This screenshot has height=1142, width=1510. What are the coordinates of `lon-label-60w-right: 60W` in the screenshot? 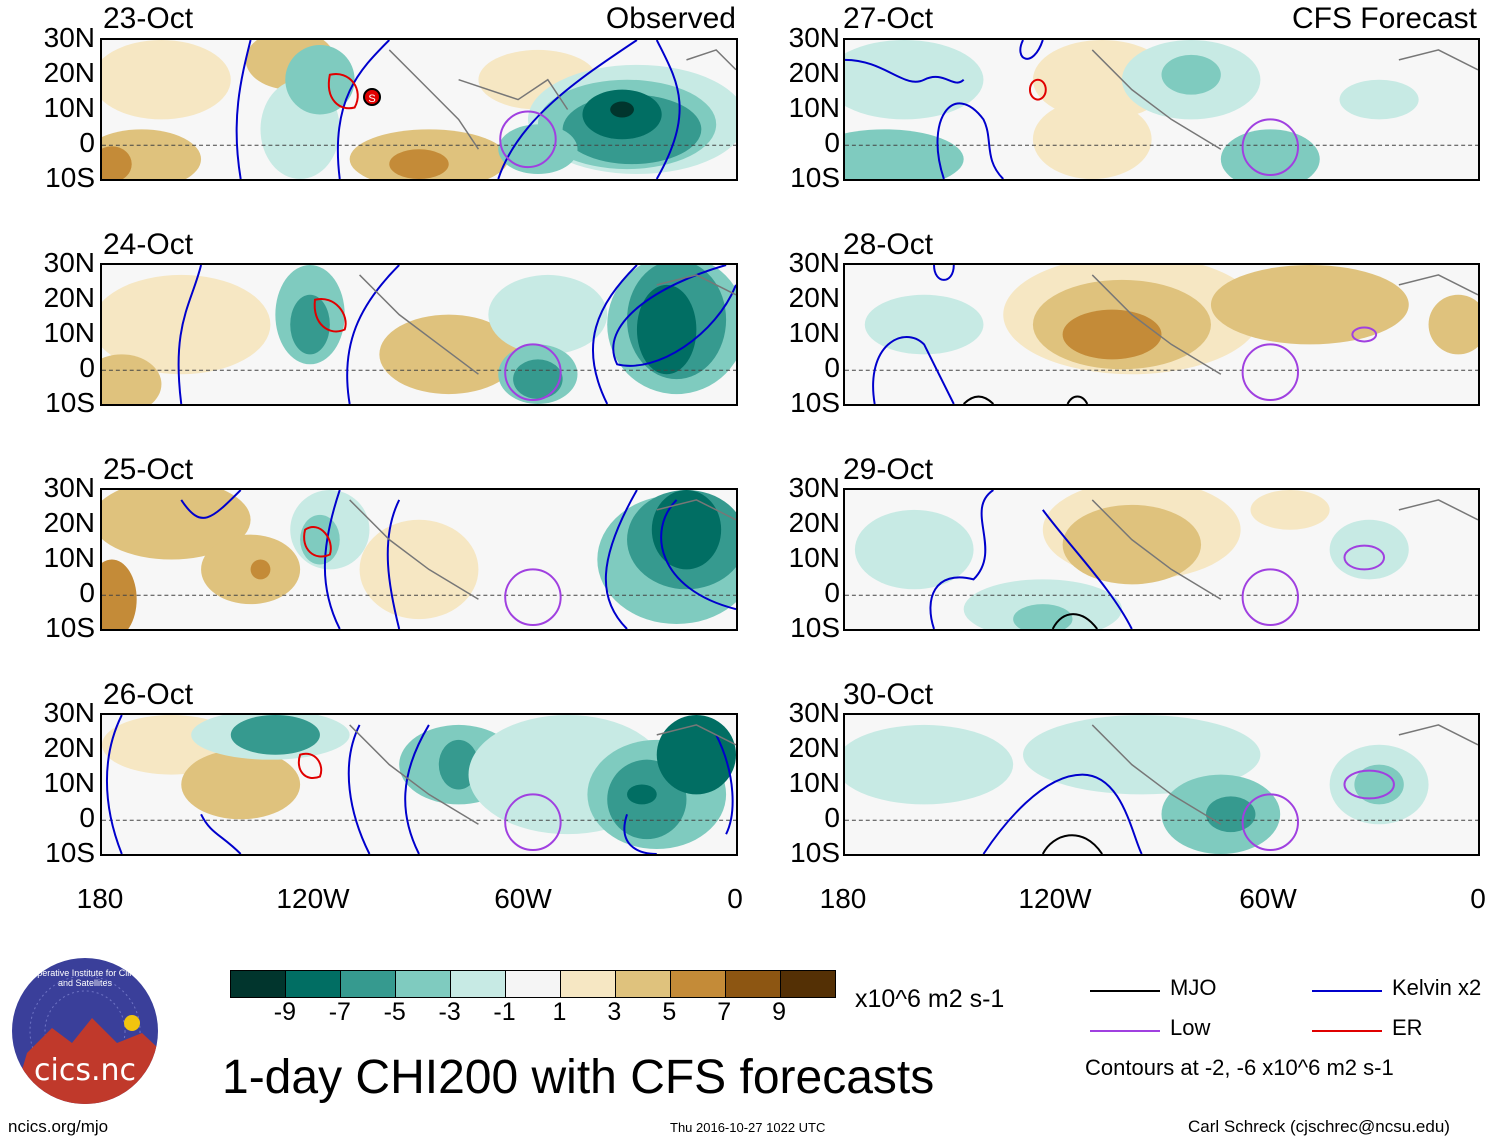 It's located at (1268, 898).